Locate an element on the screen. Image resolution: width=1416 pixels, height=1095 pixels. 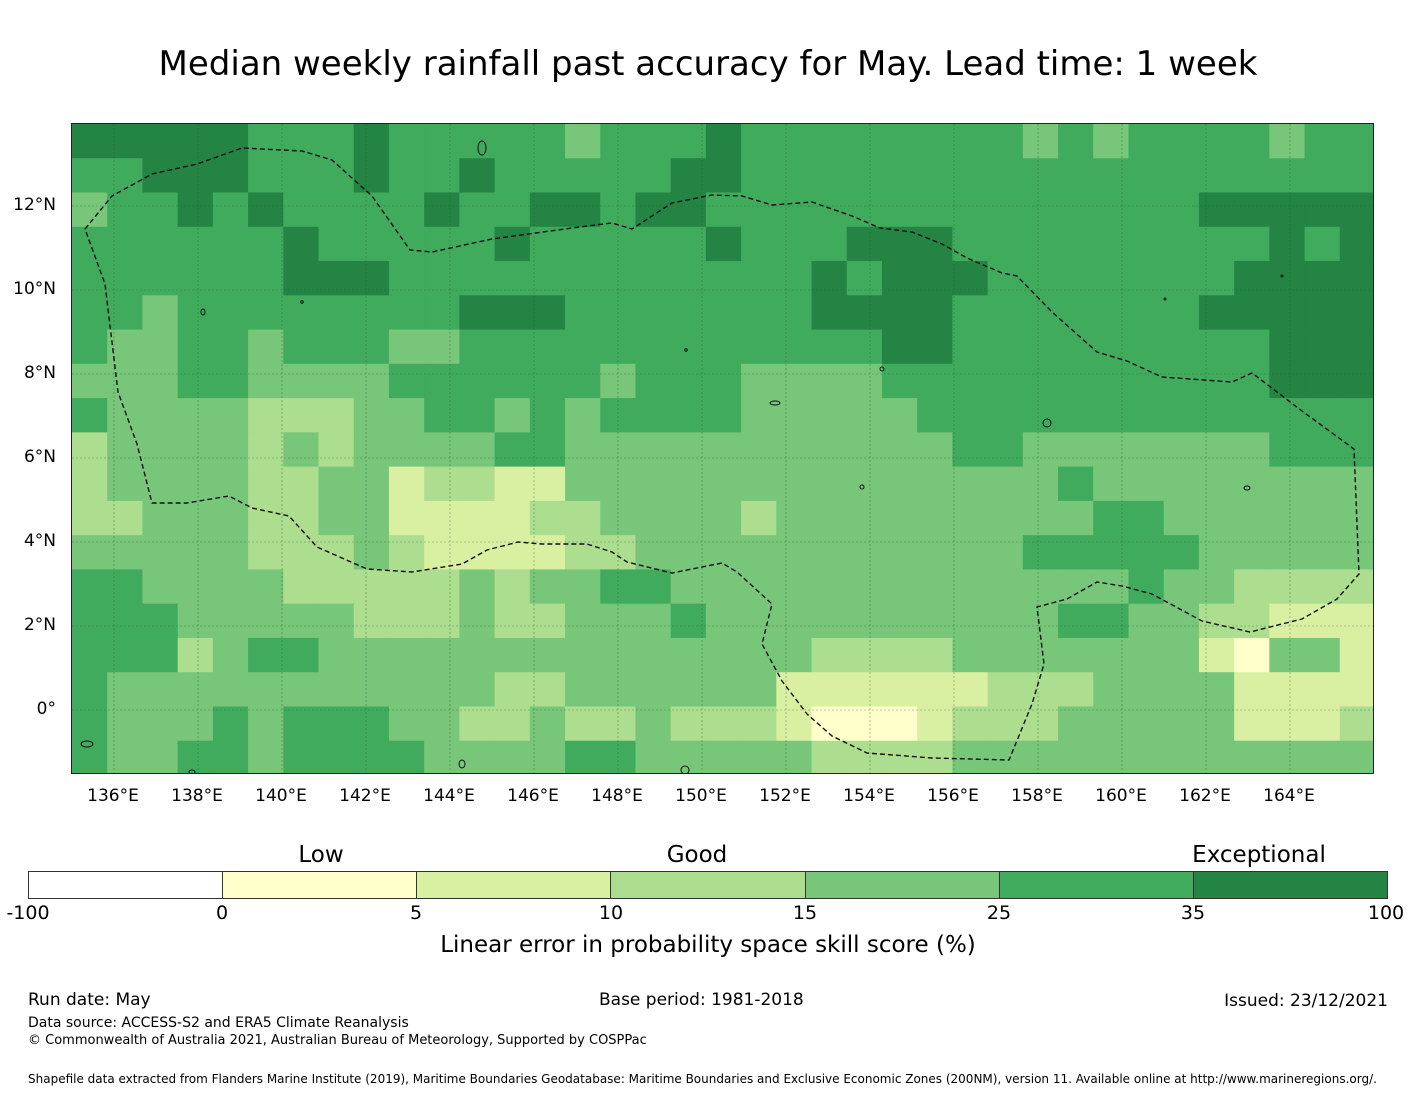
lon-label-154e: 154°E is located at coordinates (869, 796).